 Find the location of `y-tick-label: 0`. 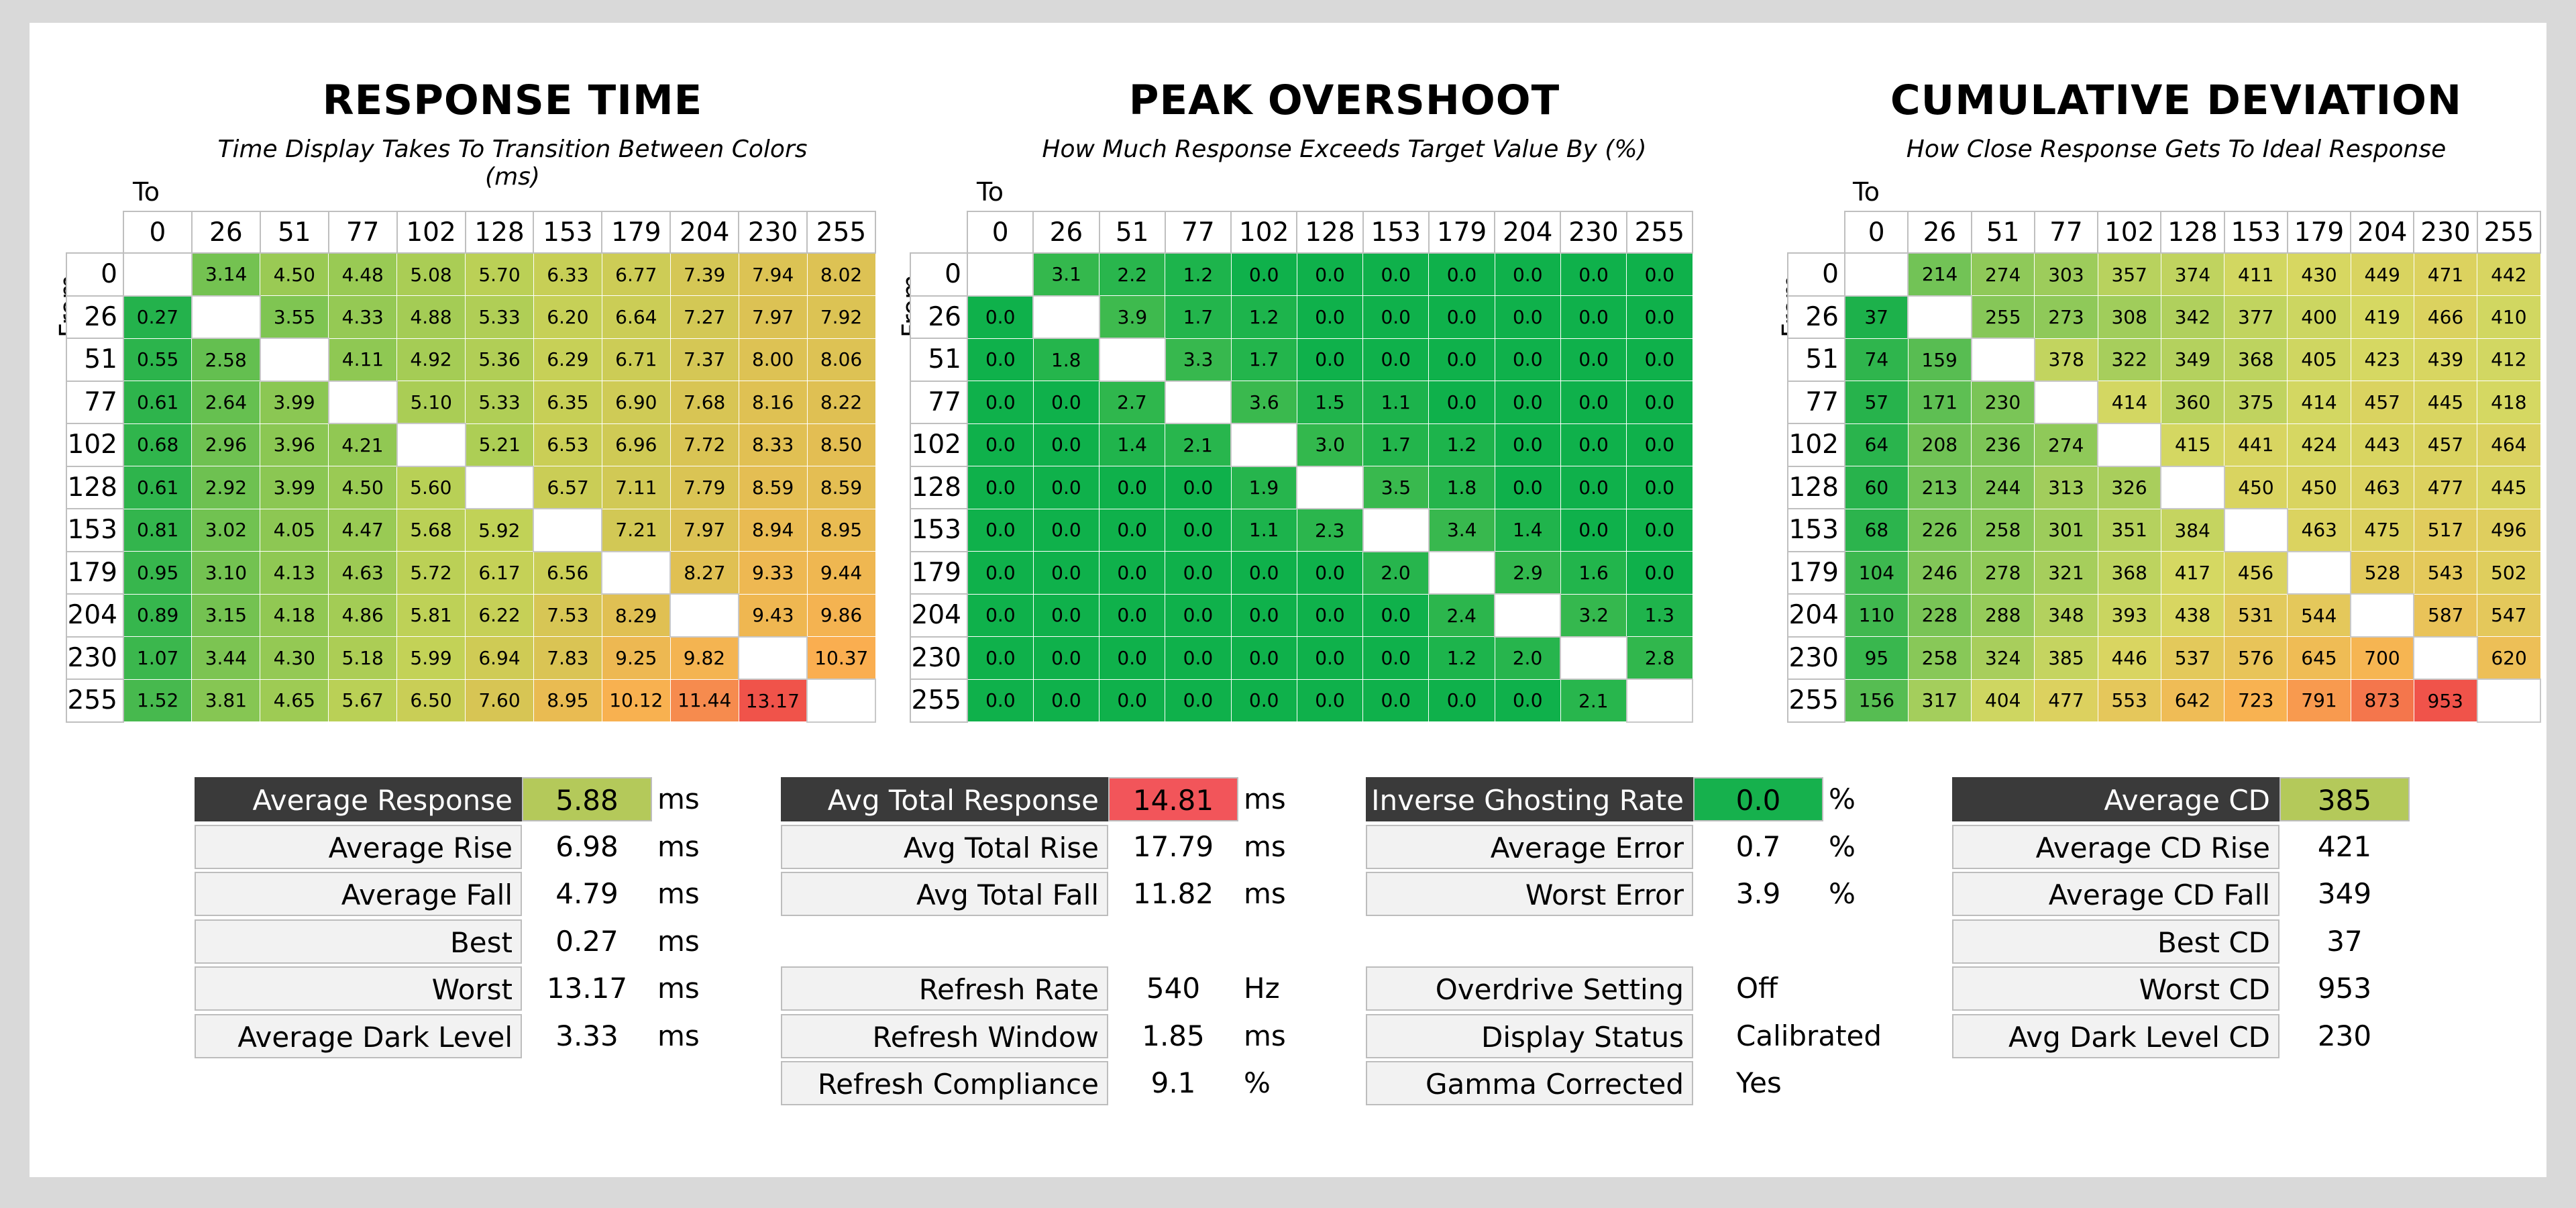

y-tick-label: 0 is located at coordinates (939, 274).